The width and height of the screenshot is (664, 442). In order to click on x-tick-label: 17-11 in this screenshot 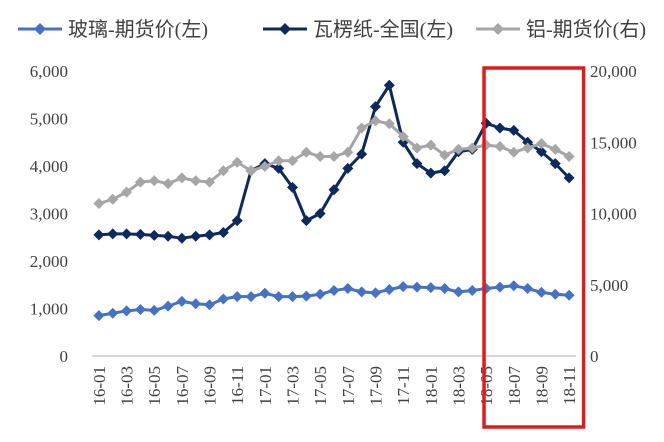, I will do `click(403, 385)`.